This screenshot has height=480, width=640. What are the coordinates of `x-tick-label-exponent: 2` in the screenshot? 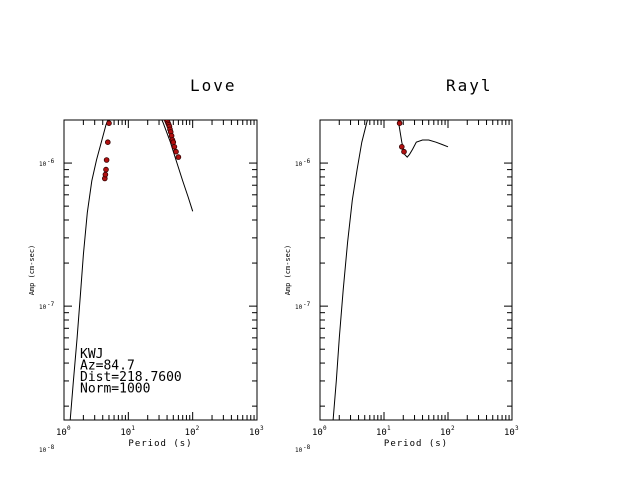 It's located at (198, 428).